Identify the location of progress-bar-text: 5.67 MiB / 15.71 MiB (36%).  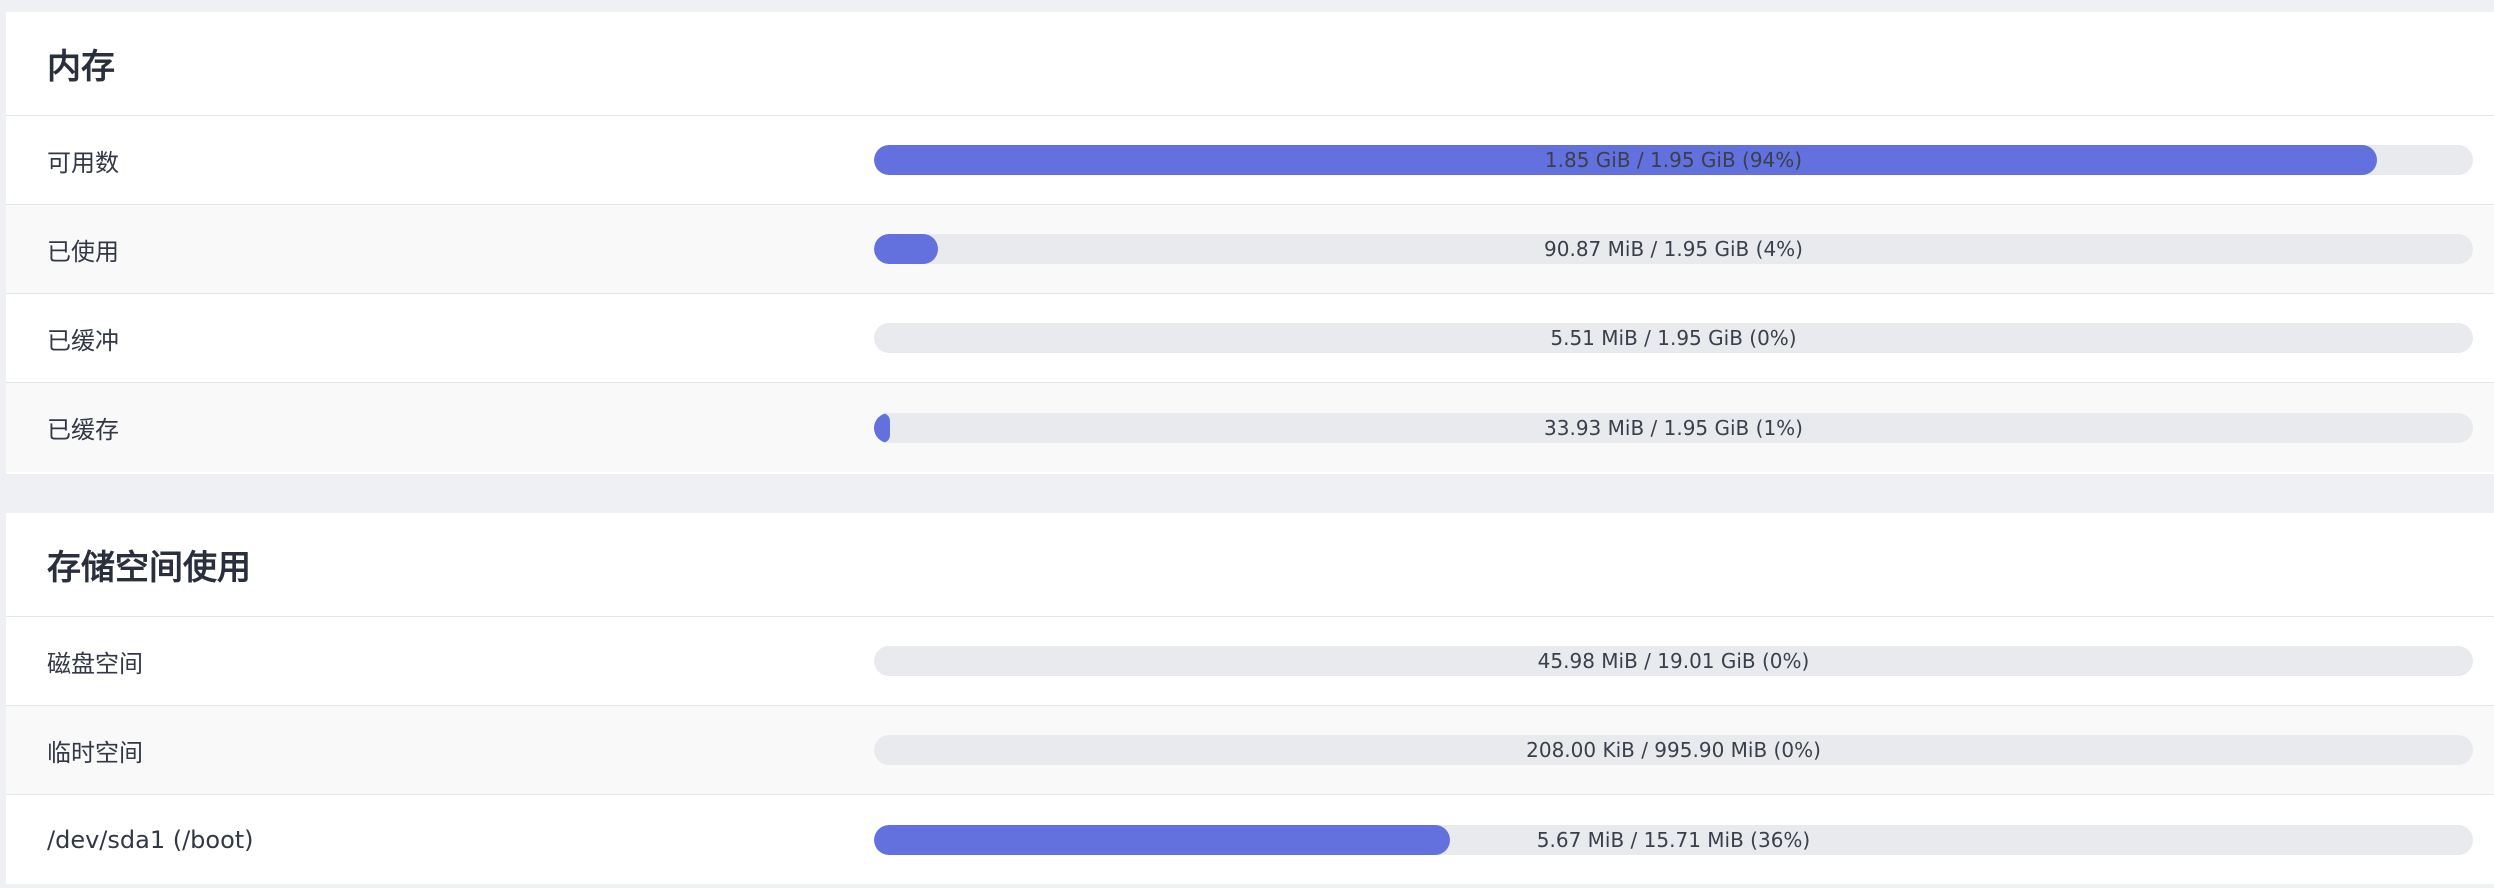
(1673, 839).